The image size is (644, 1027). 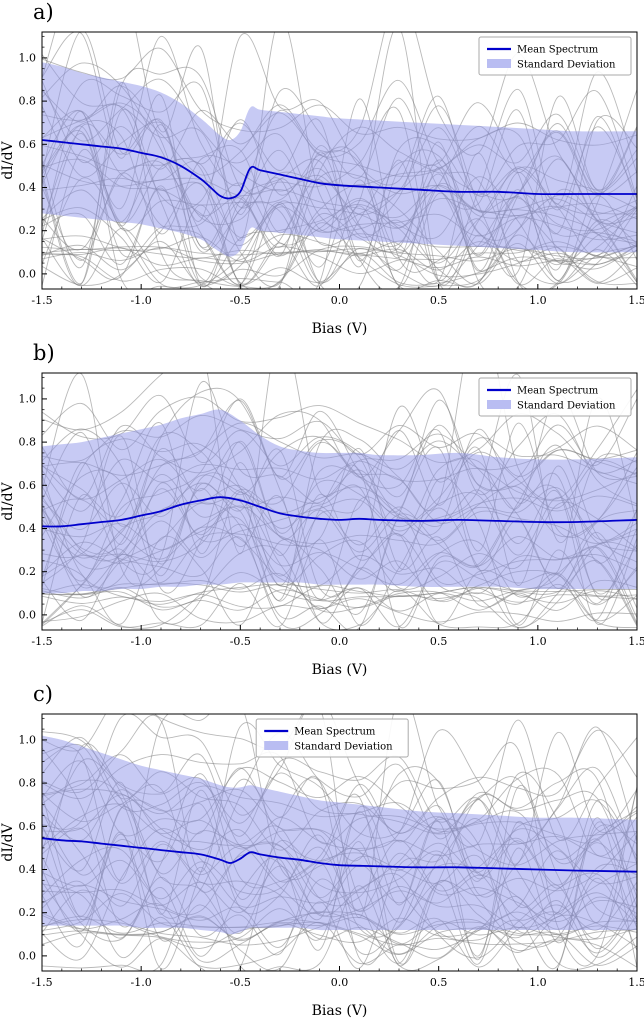 What do you see at coordinates (43, 694) in the screenshot?
I see `panel-label-c: c)` at bounding box center [43, 694].